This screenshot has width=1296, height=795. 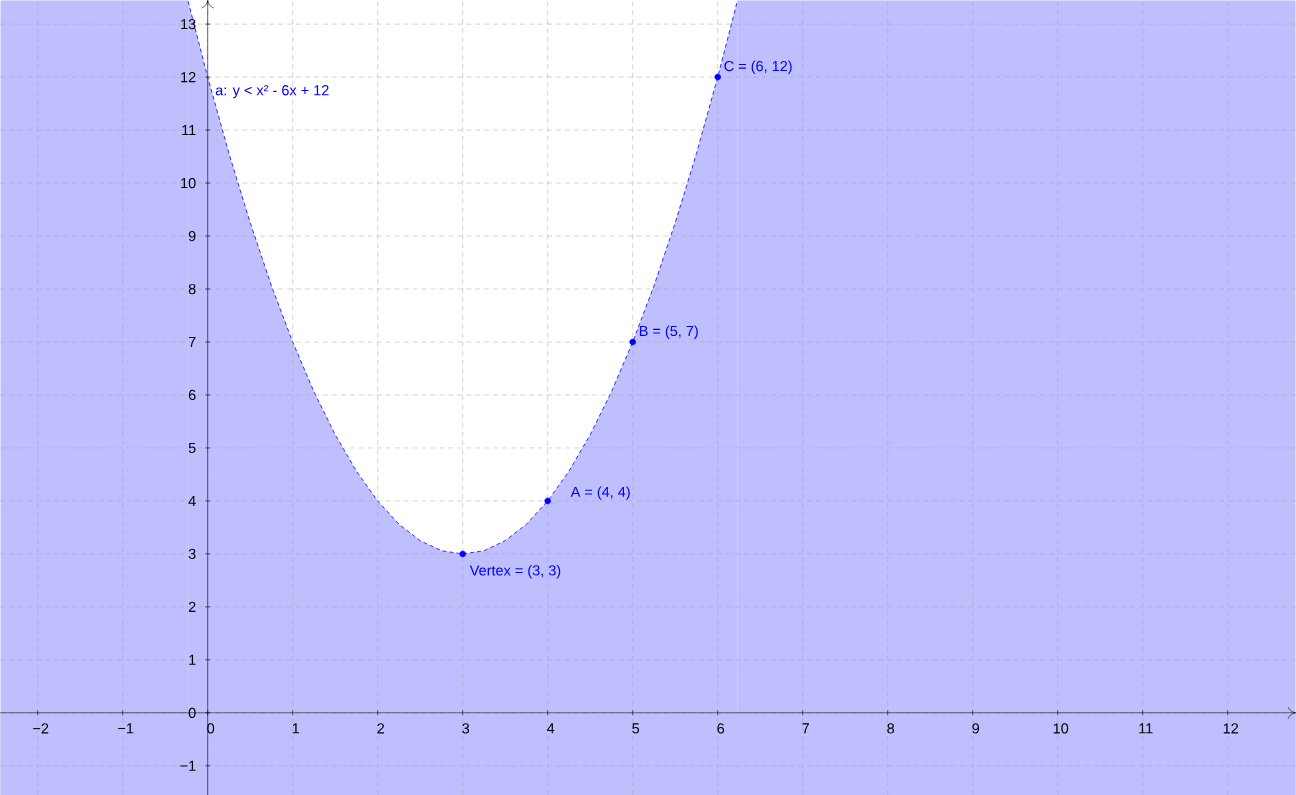 What do you see at coordinates (550, 728) in the screenshot?
I see `x-tick-label: 4` at bounding box center [550, 728].